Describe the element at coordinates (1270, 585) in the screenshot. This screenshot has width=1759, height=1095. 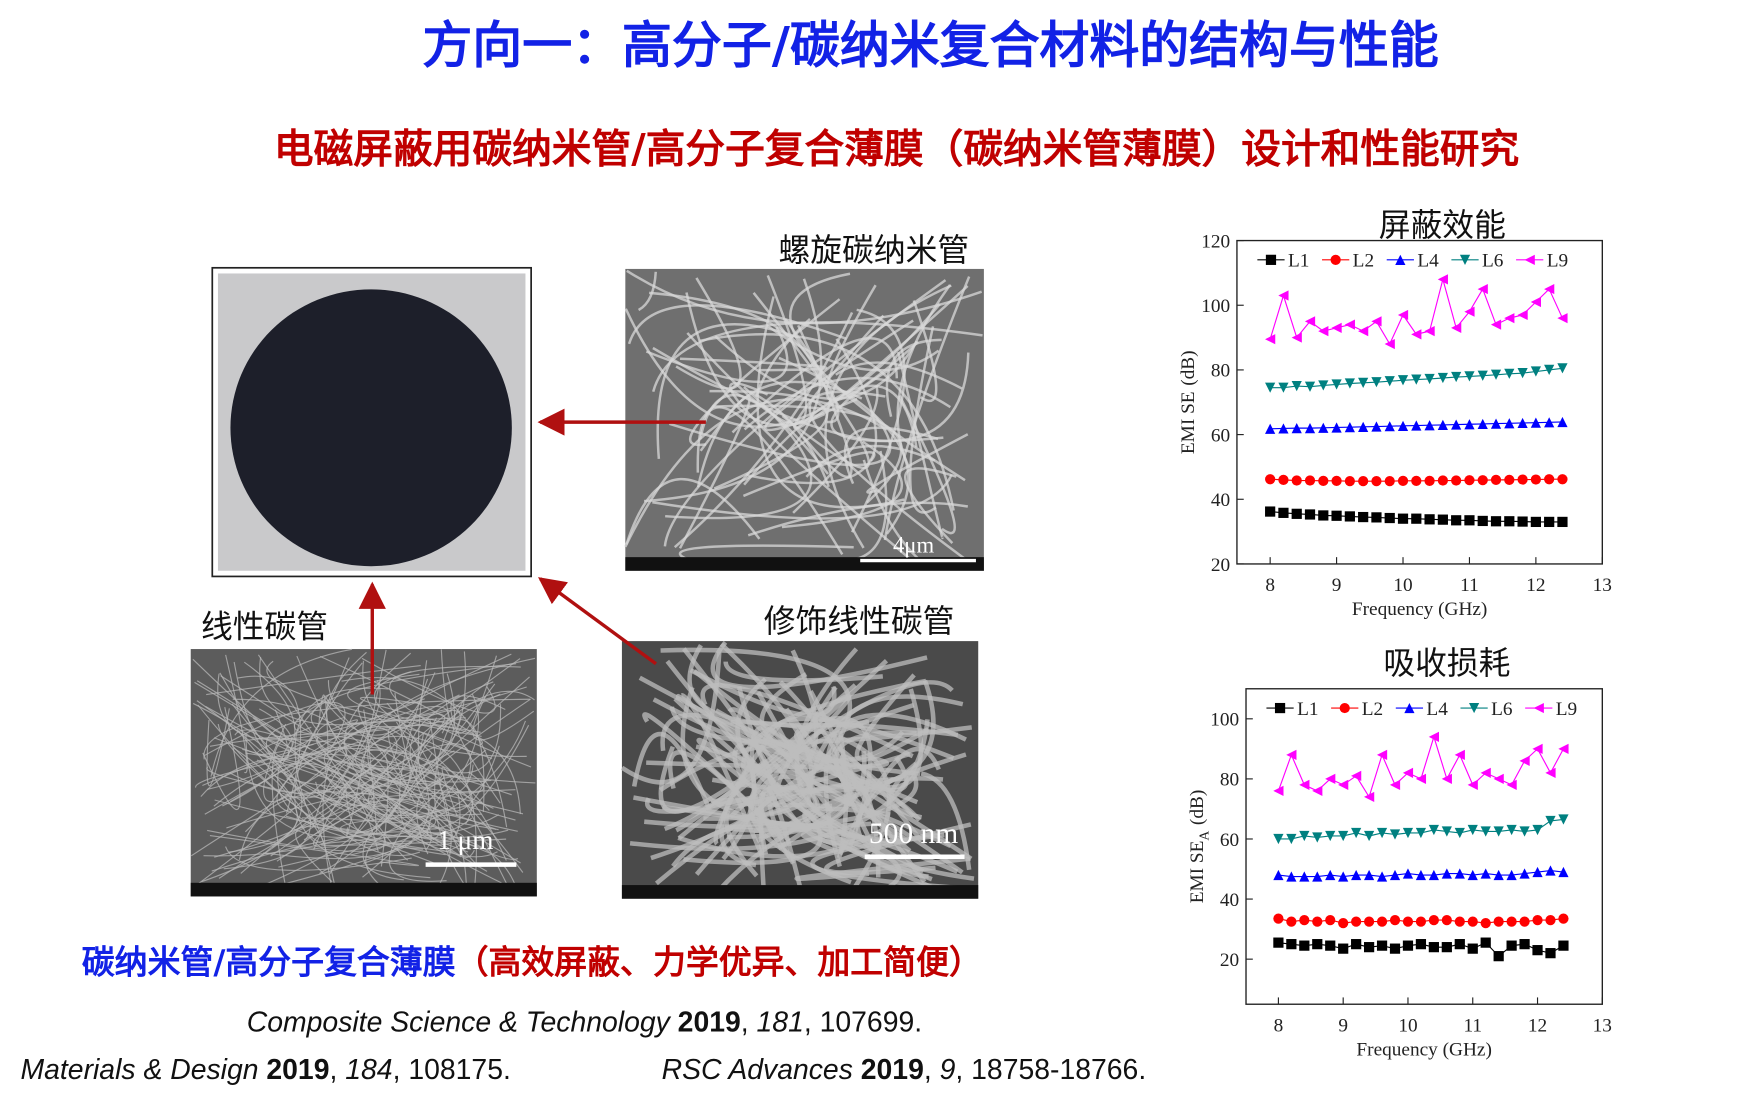
I see `x-tick-label: 8` at that location.